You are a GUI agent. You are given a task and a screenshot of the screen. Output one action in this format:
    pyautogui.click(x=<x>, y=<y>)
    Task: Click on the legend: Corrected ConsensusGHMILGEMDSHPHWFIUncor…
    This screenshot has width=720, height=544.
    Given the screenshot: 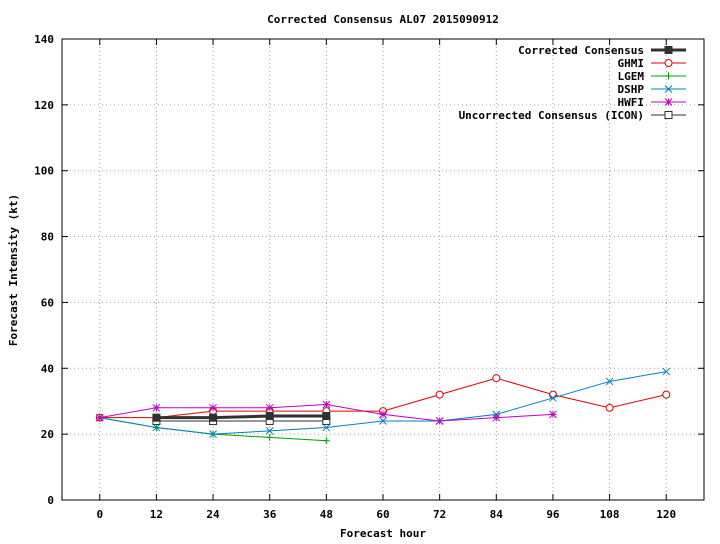 What is the action you would take?
    pyautogui.click(x=572, y=83)
    